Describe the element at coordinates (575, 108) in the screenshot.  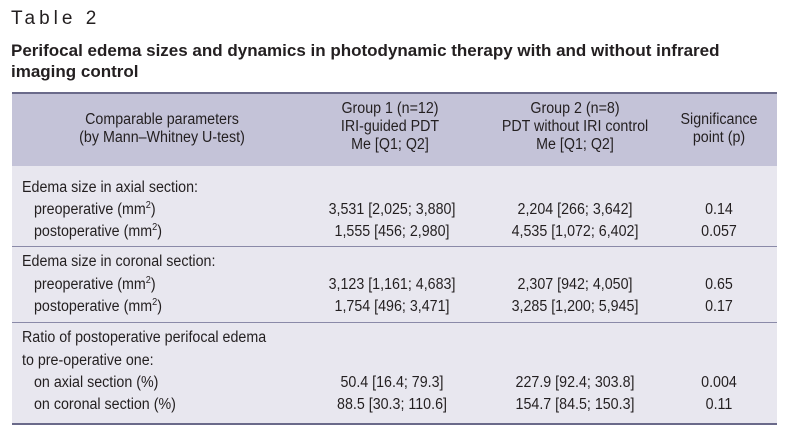
I see `header-group2-line1: Group 2 (n=8)` at that location.